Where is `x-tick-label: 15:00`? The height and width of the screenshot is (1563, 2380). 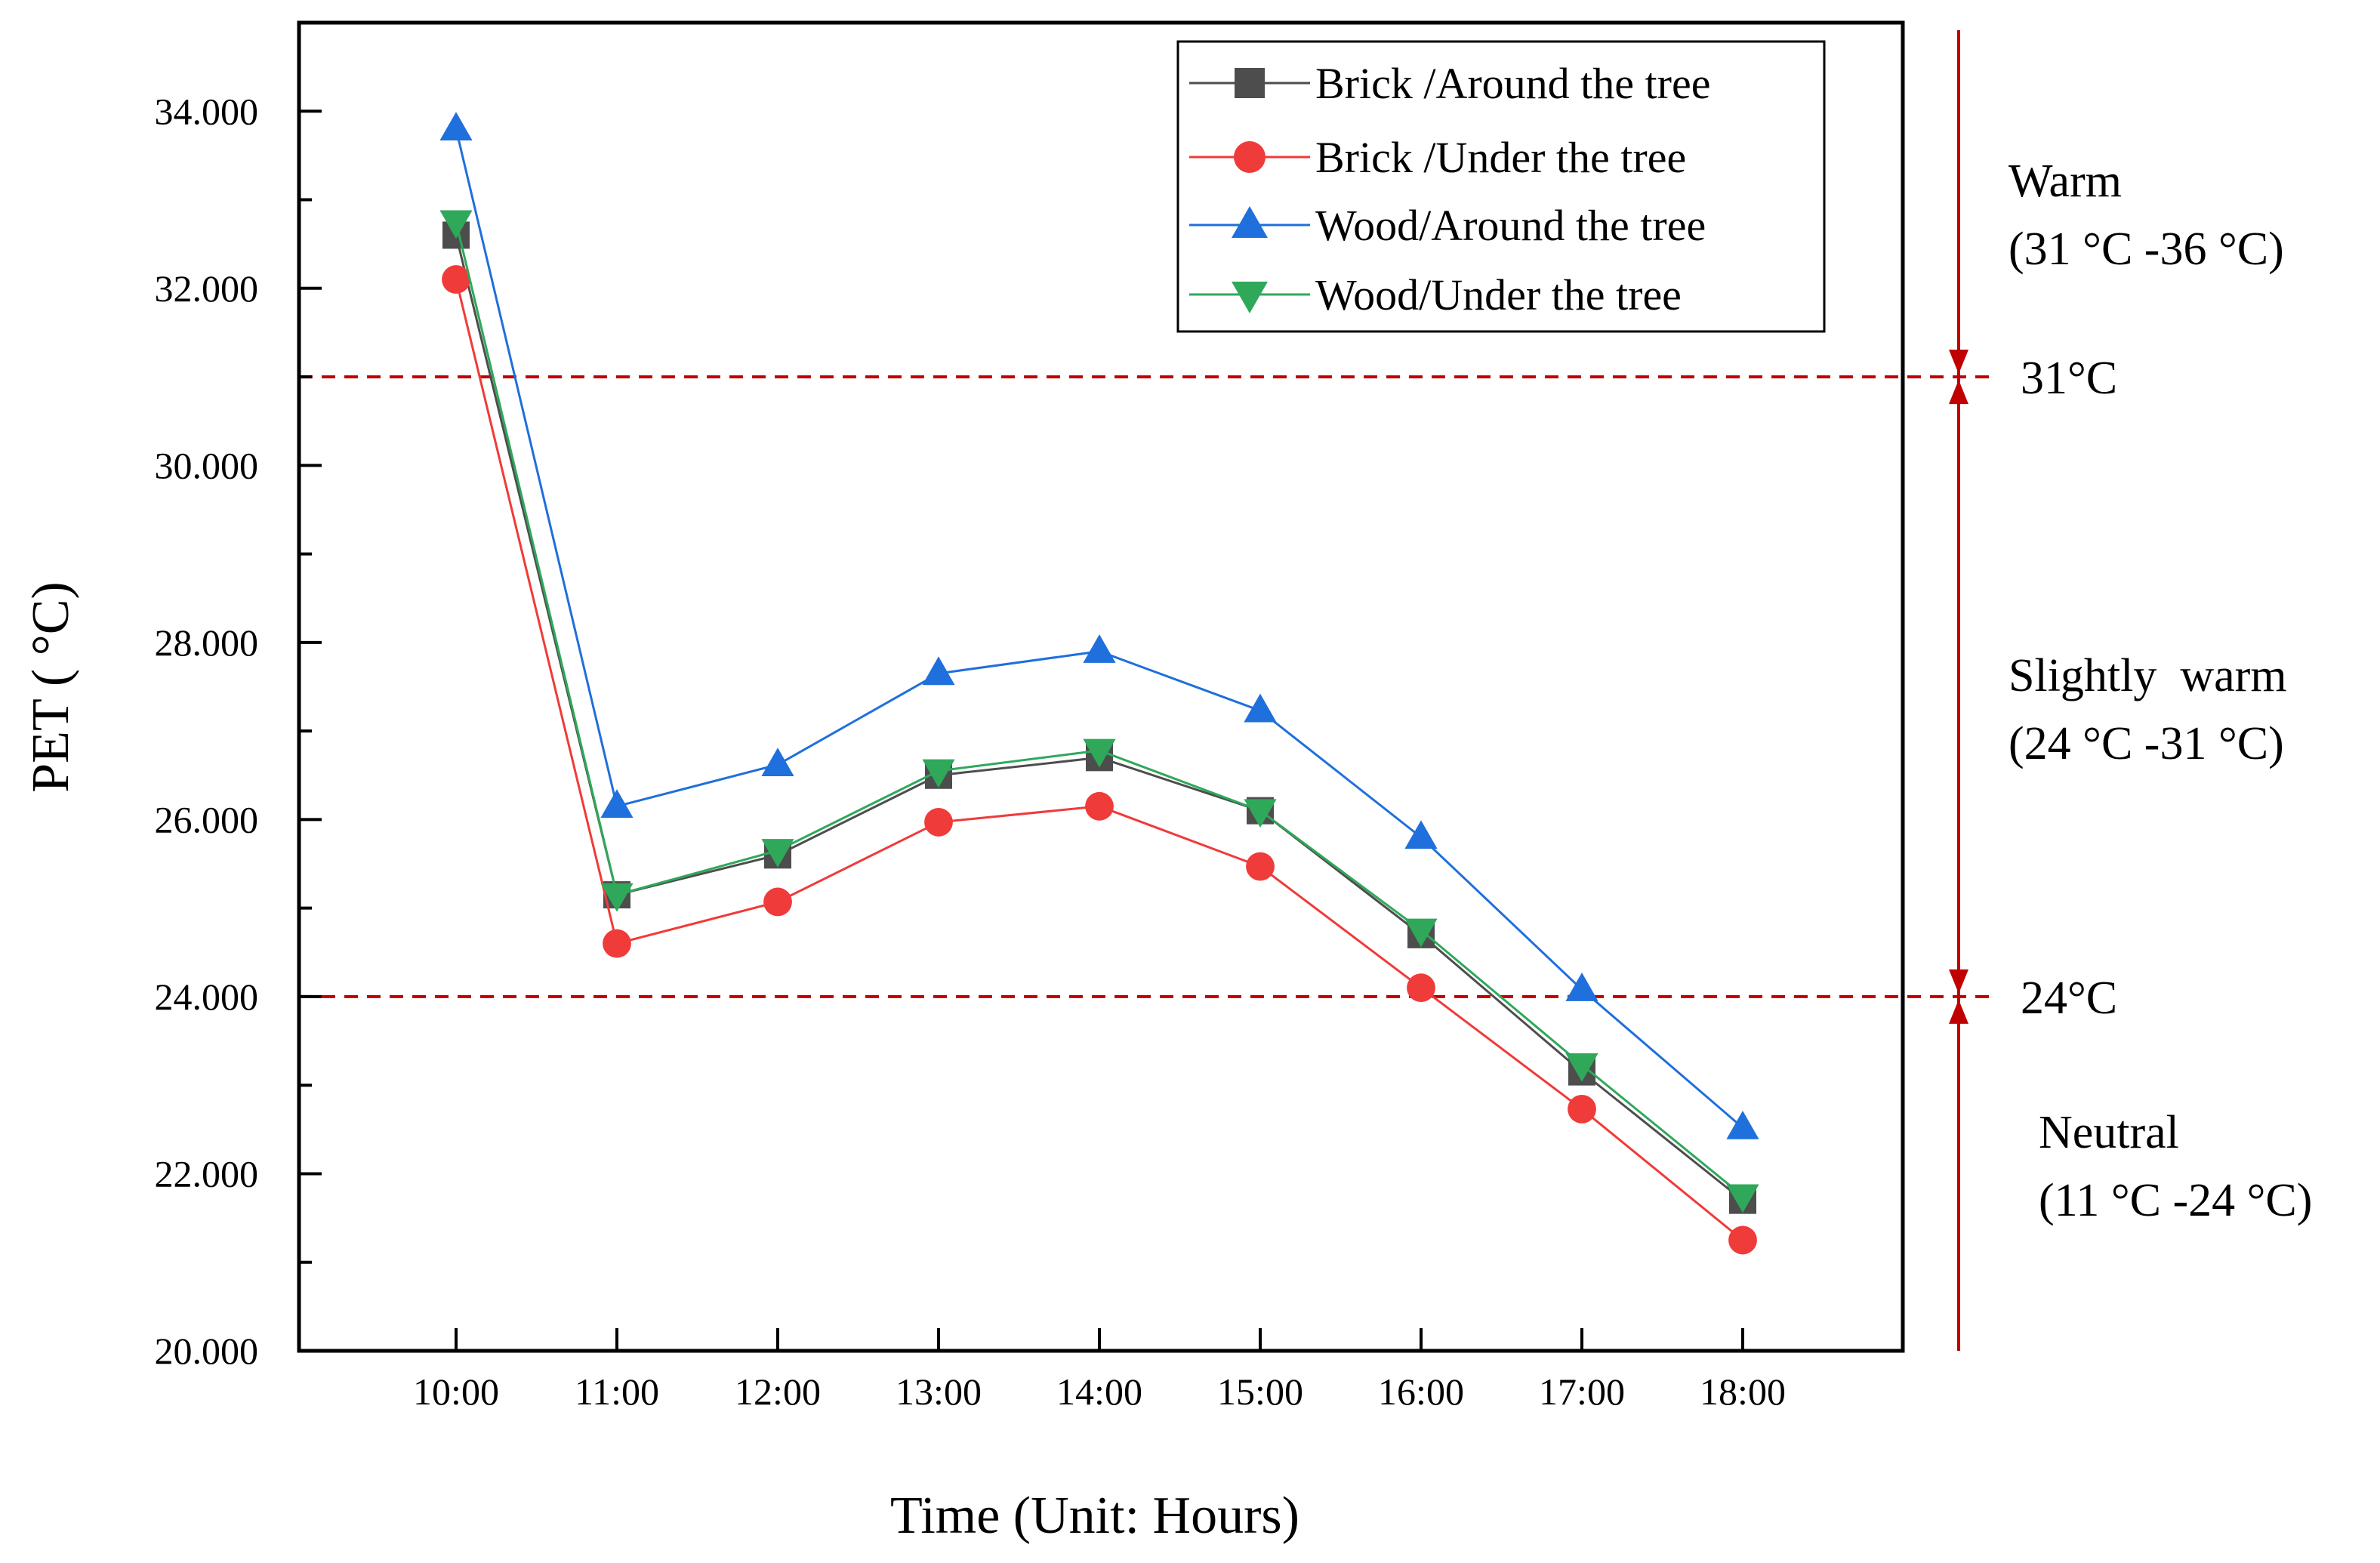
x-tick-label: 15:00 is located at coordinates (1260, 1391).